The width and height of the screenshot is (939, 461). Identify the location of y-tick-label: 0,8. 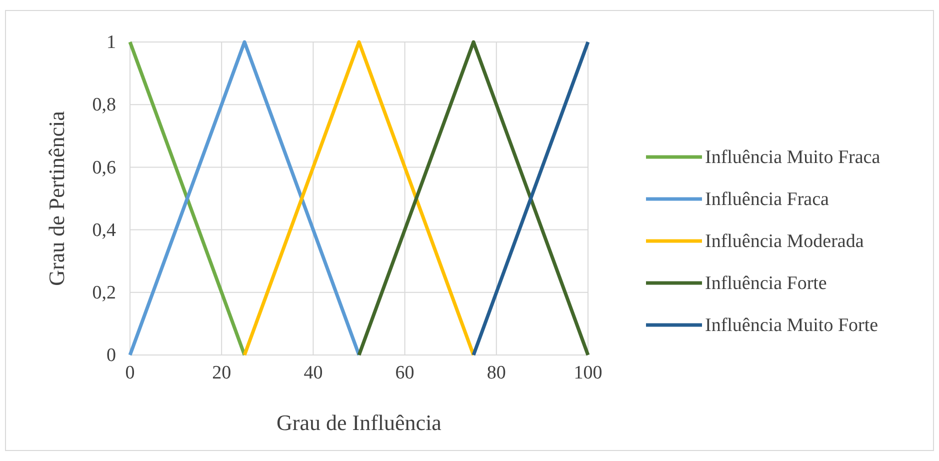
(104, 105).